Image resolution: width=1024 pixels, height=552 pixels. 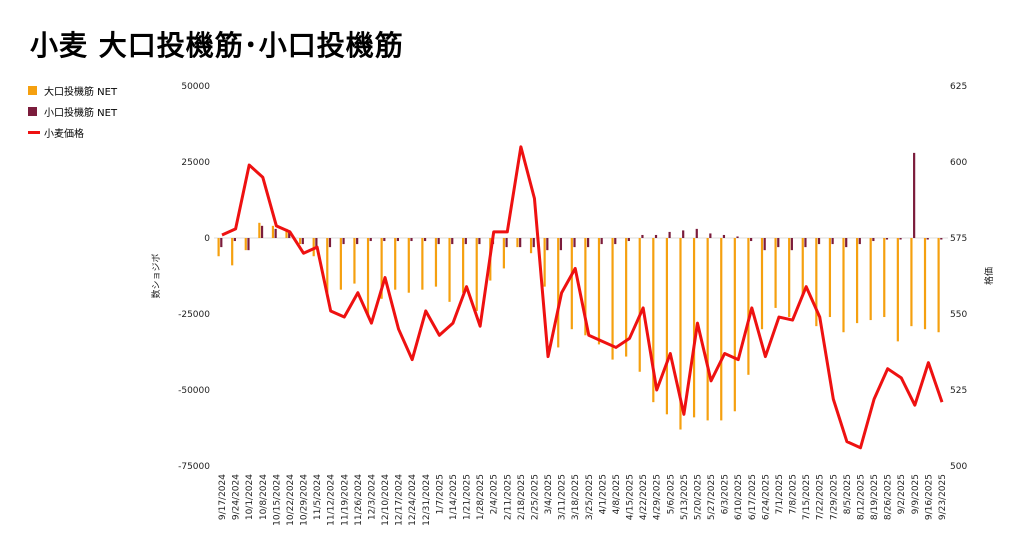 I want to click on x-tick-label: 3/11/2025, so click(x=563, y=497).